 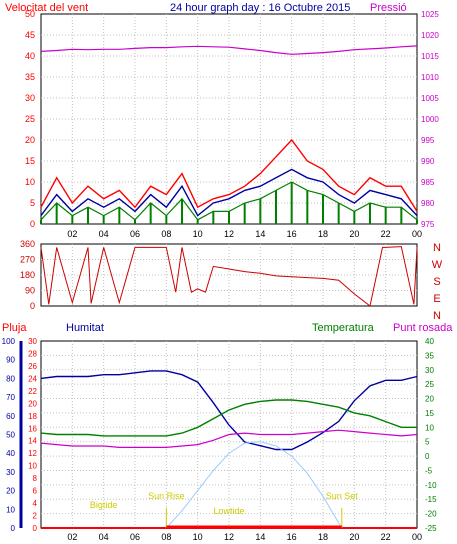 I want to click on temperature-axis-tick: -25, so click(x=431, y=528).